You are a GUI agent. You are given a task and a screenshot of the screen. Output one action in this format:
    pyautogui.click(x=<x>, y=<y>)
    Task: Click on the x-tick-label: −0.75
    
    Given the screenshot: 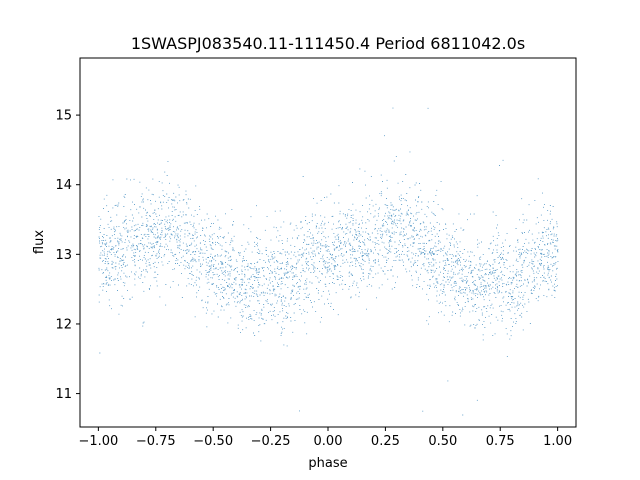 What is the action you would take?
    pyautogui.click(x=156, y=441)
    